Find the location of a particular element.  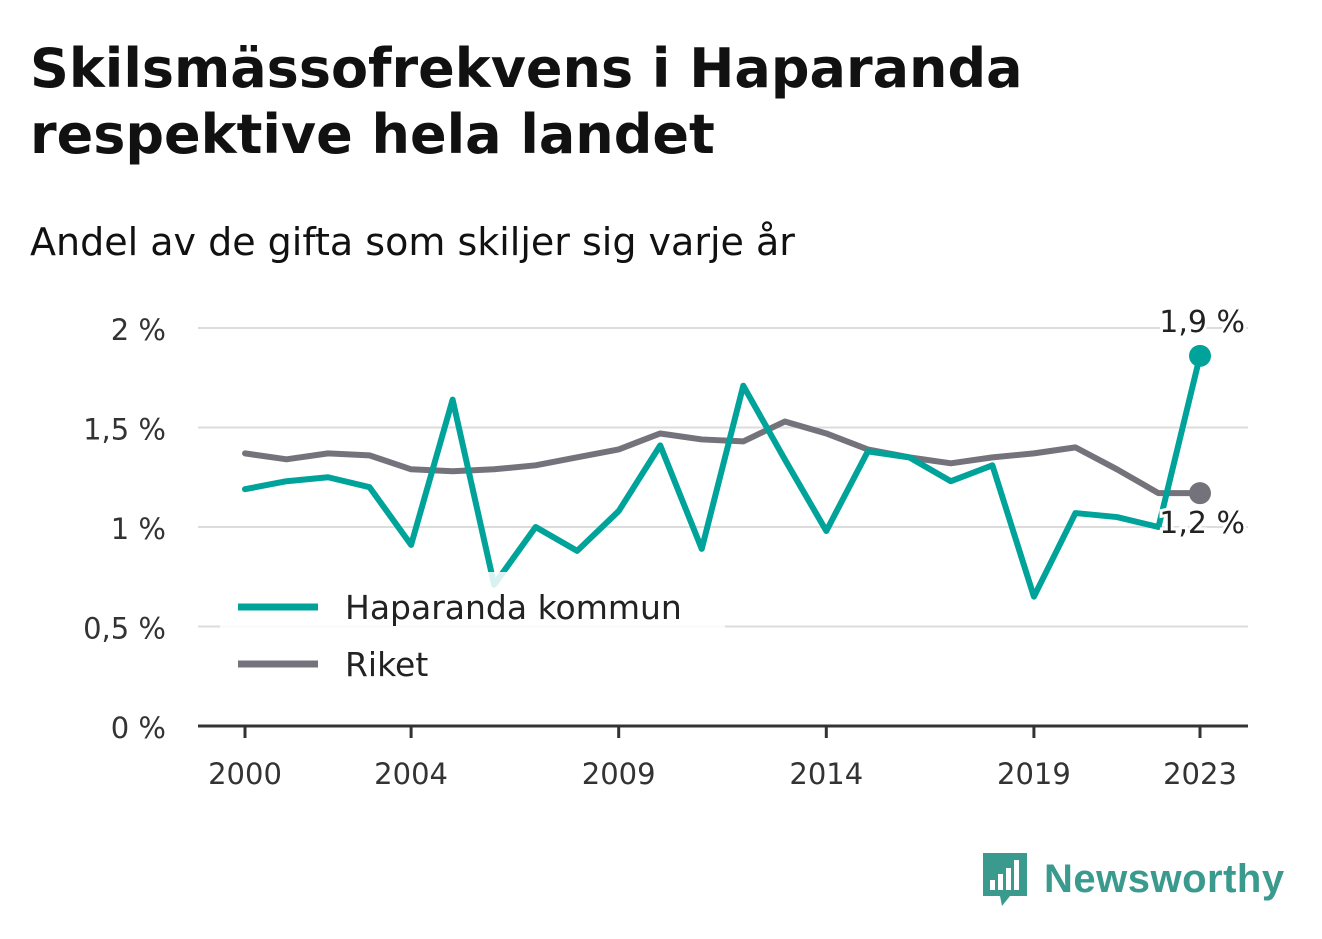

x-tick-label: 2023 is located at coordinates (1200, 774).